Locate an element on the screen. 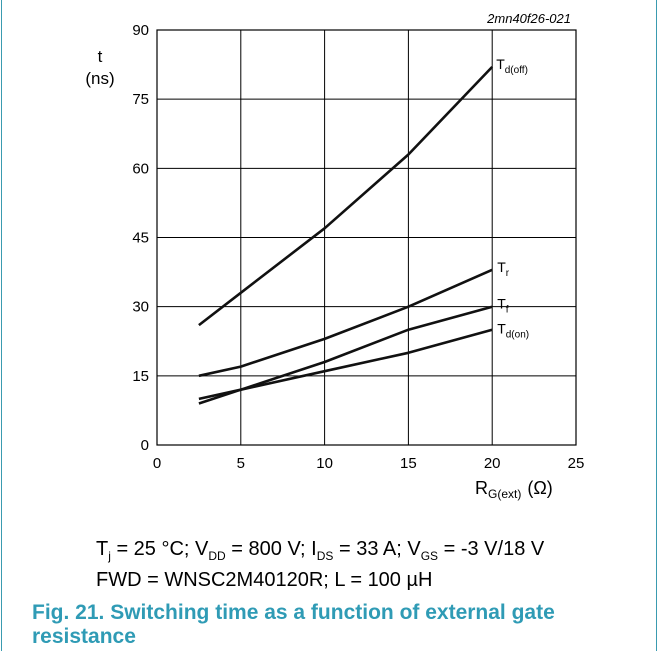  condition-text-4: = -3 V/18 V is located at coordinates (491, 549).